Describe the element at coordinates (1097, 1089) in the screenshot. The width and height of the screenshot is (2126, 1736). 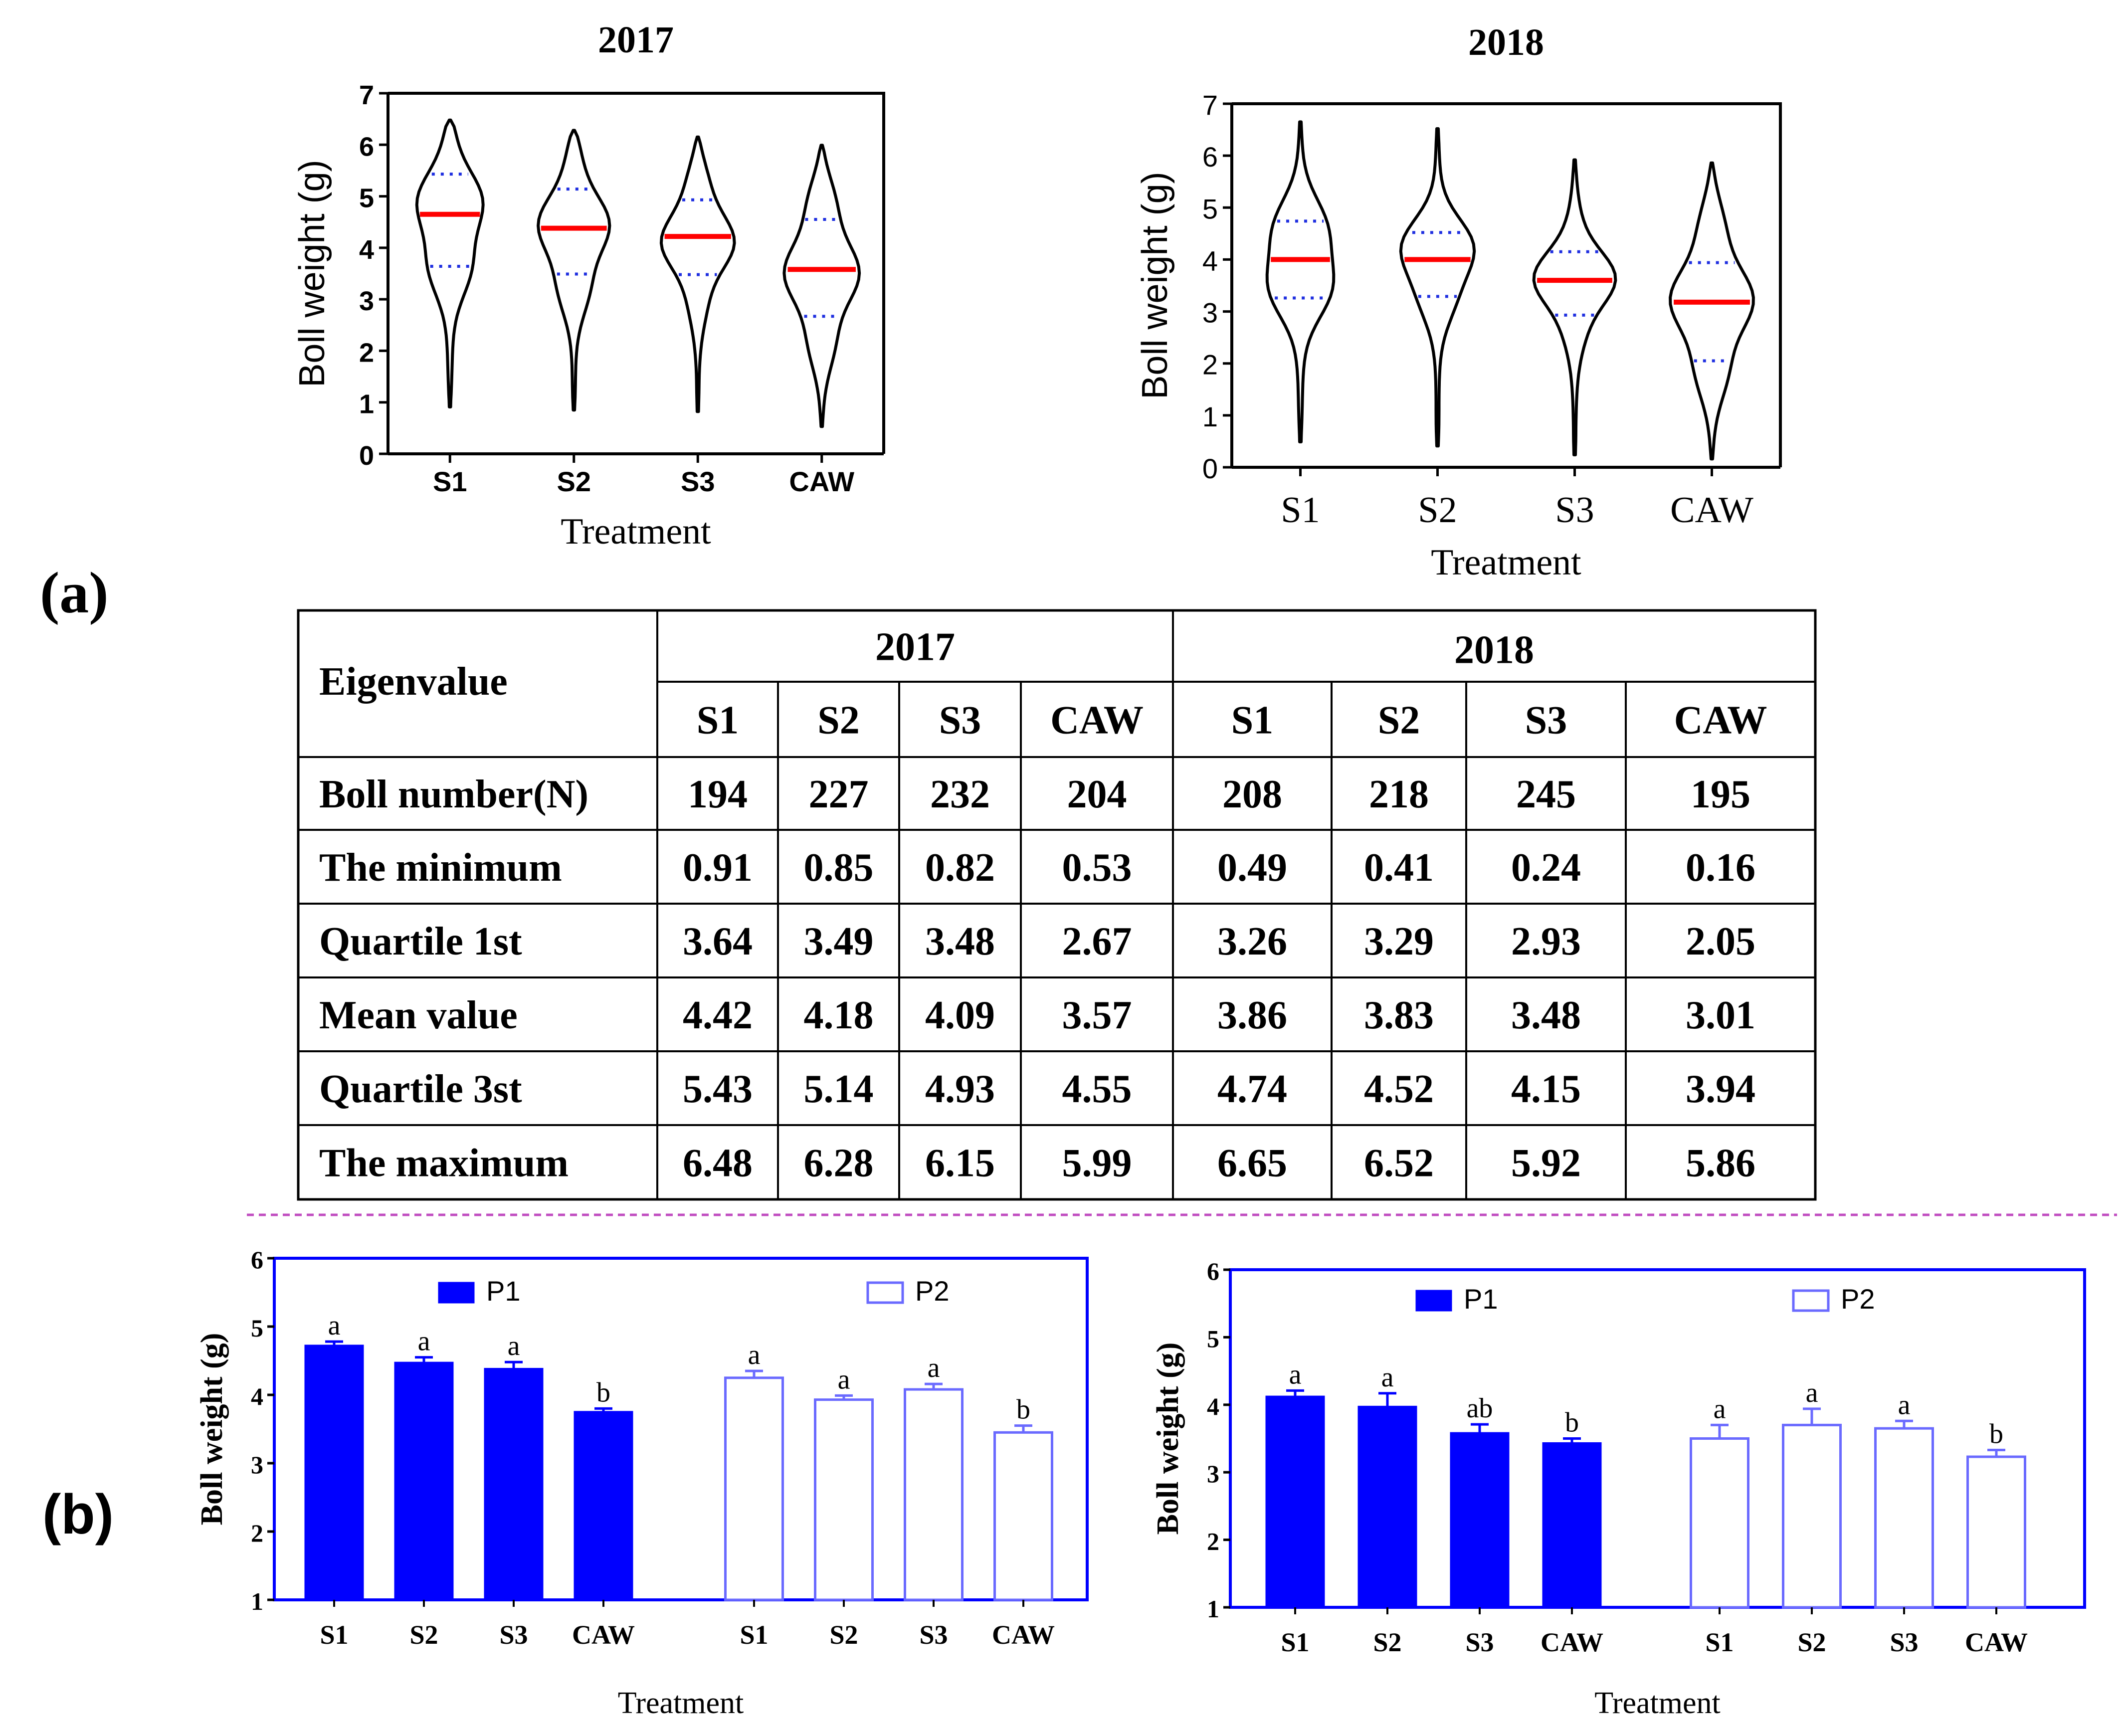
I see `table-cell: 4.55` at that location.